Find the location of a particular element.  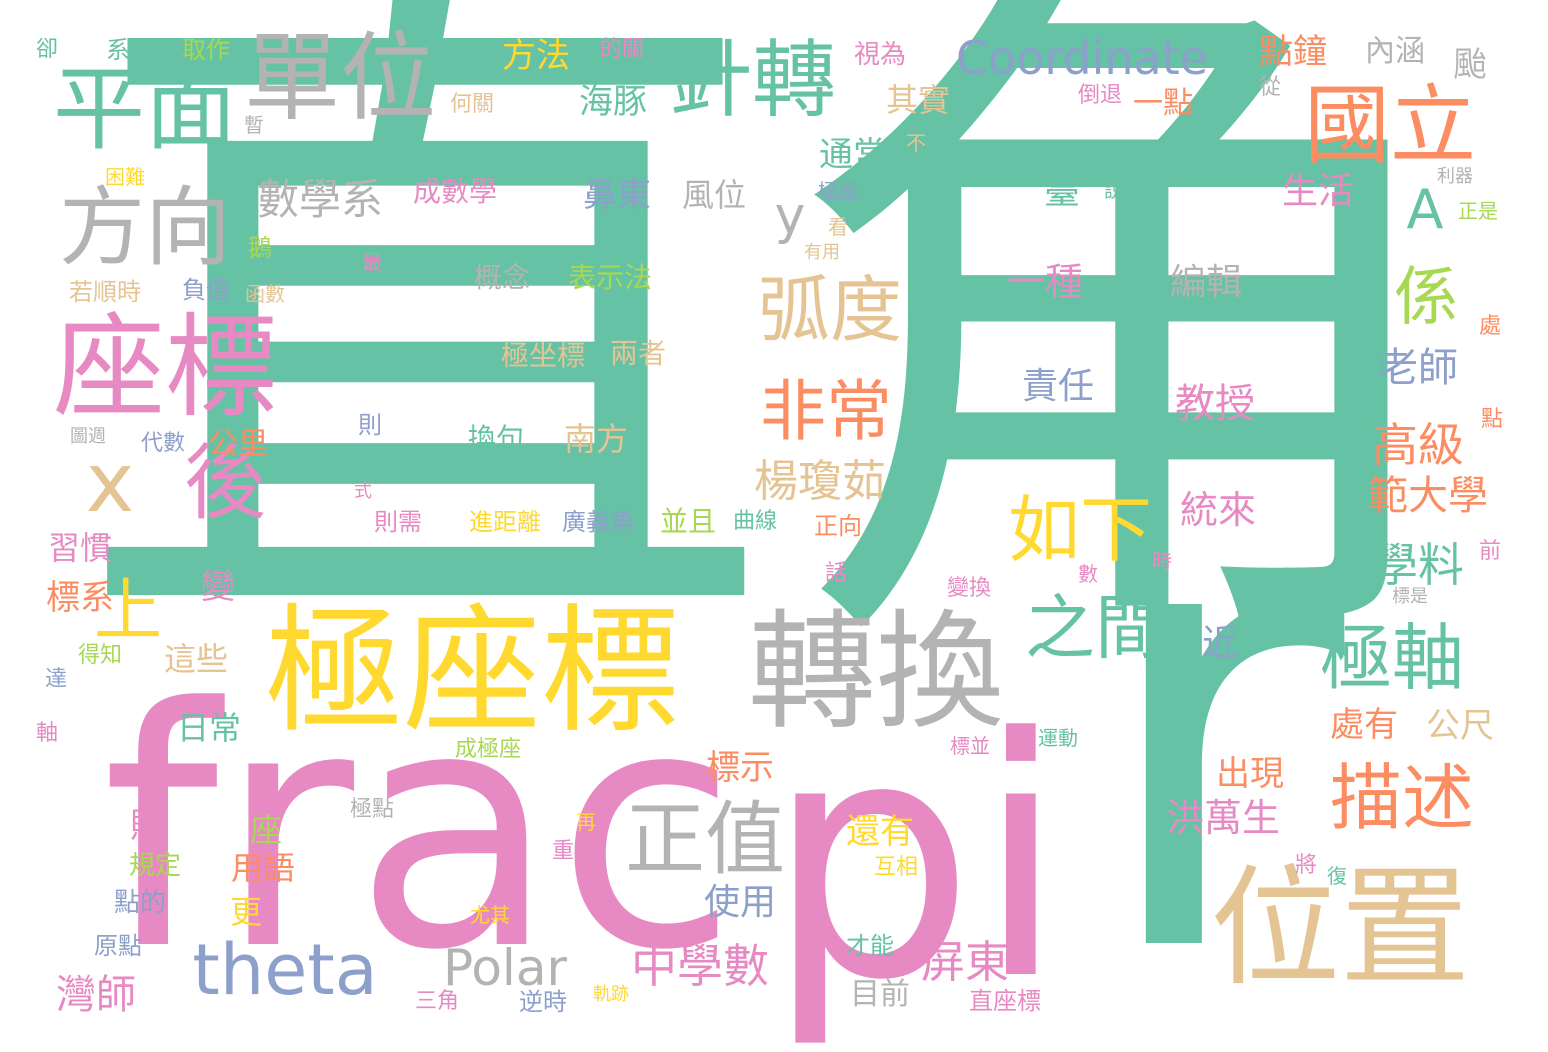

word-cloud-term: 尤其 is located at coordinates (490, 915).